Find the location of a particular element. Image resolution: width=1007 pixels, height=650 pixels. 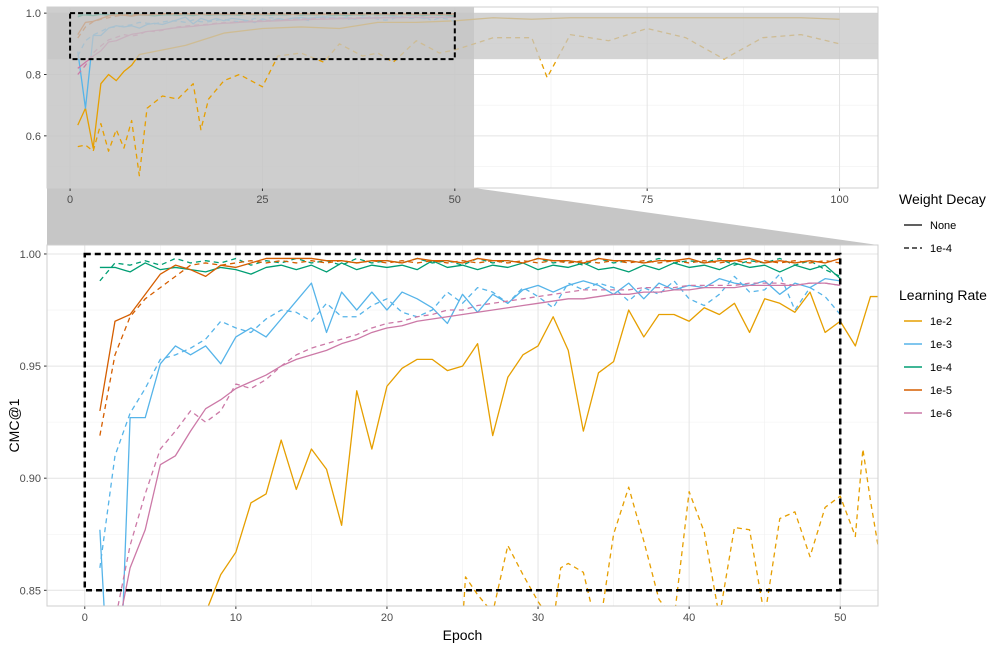

series-lr1e2_wd is located at coordinates (670, 527).